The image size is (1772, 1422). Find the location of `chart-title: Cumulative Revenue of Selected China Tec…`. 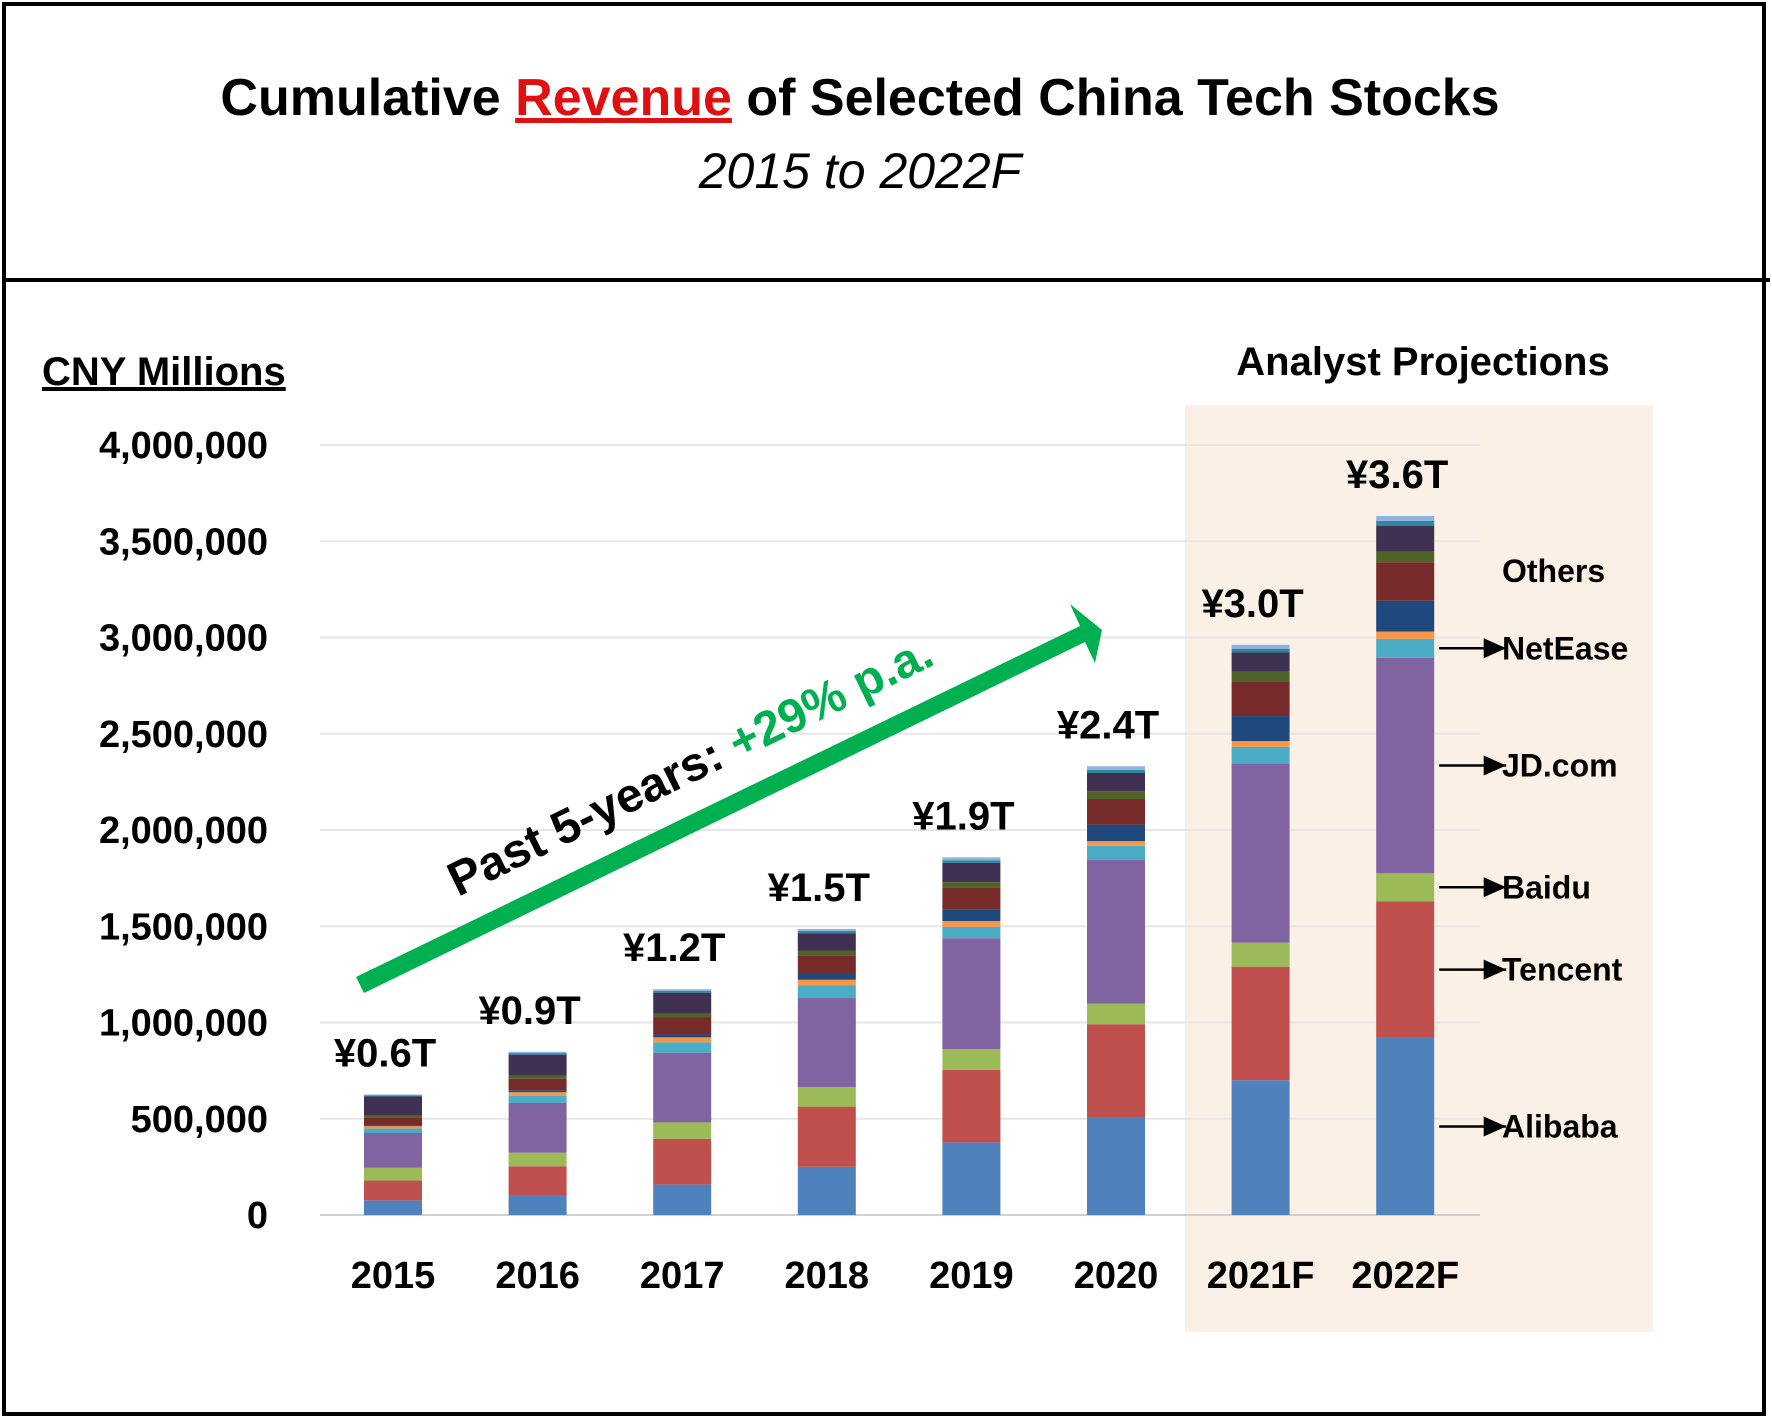

chart-title: Cumulative Revenue of Selected China Tec… is located at coordinates (860, 98).